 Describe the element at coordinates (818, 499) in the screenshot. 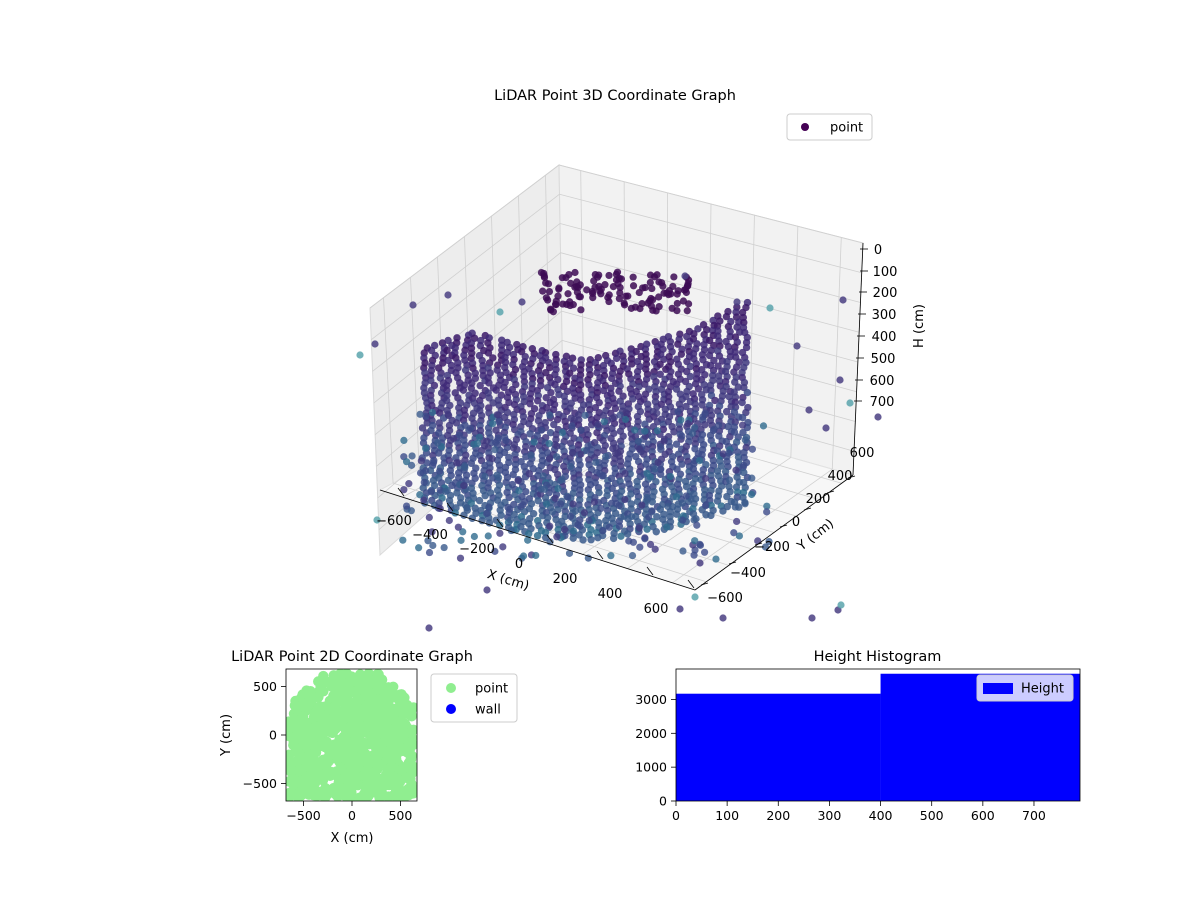

I see `y-tick-label: 200` at that location.